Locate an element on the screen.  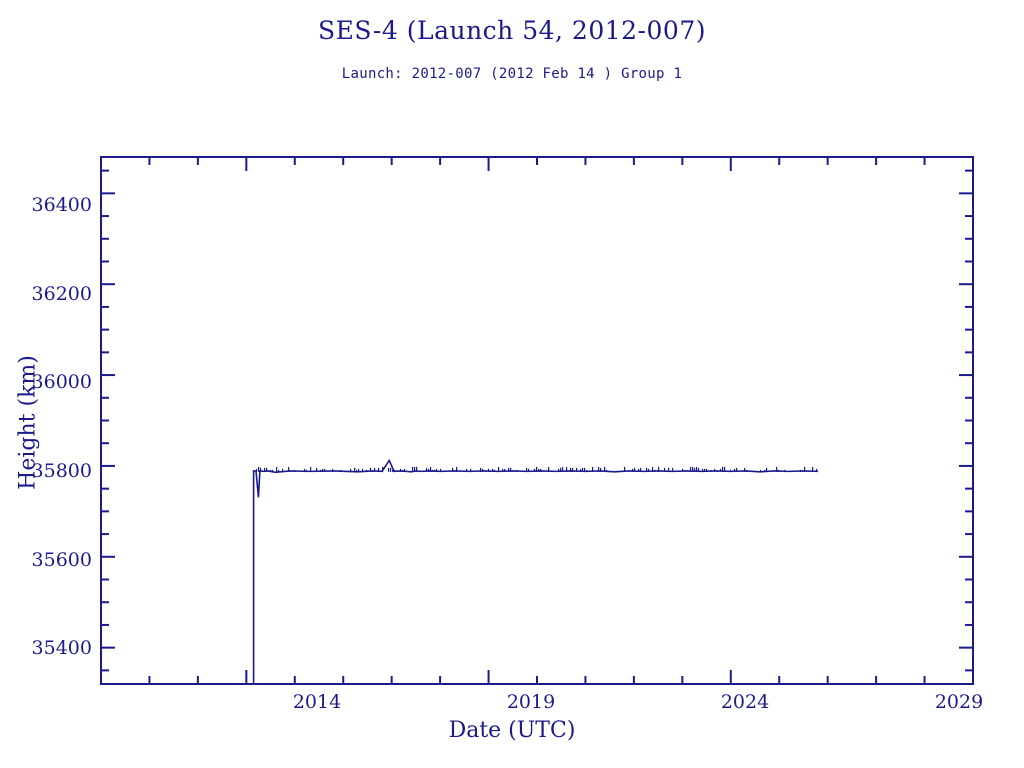
x-tick-label: 2019 is located at coordinates (531, 702).